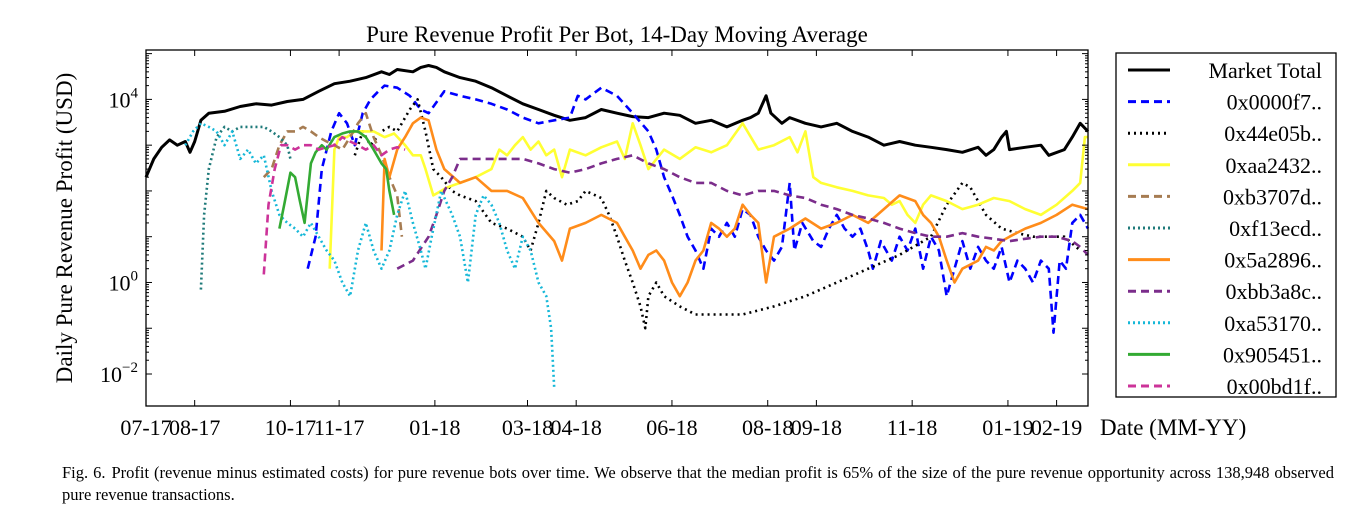 This screenshot has height=517, width=1366. What do you see at coordinates (1273, 133) in the screenshot?
I see `legend-label: 0x44e05b..` at bounding box center [1273, 133].